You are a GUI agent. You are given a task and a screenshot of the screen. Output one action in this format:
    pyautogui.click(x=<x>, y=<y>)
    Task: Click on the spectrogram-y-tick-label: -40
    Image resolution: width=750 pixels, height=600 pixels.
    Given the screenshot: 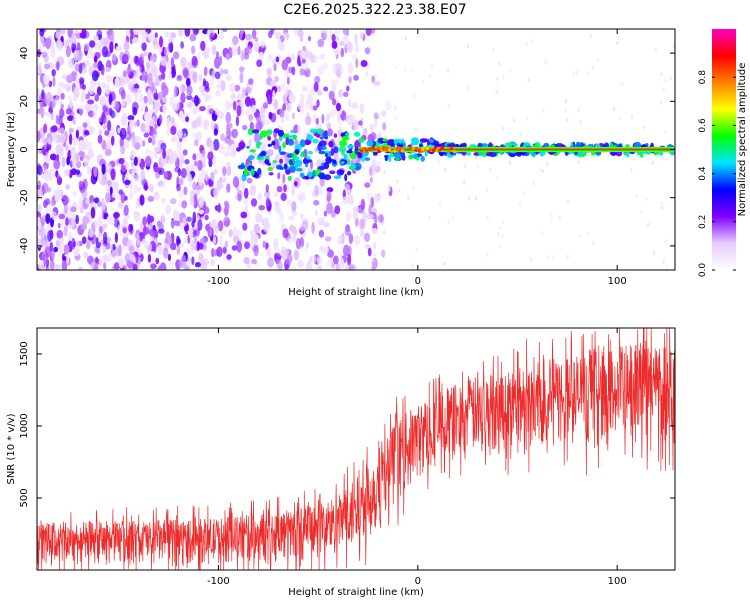 What is the action you would take?
    pyautogui.click(x=24, y=246)
    